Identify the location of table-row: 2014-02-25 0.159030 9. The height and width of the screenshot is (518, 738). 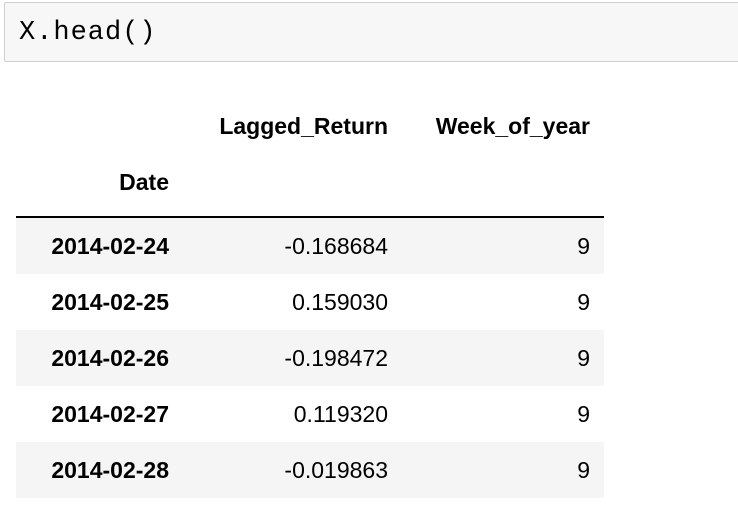
(310, 302).